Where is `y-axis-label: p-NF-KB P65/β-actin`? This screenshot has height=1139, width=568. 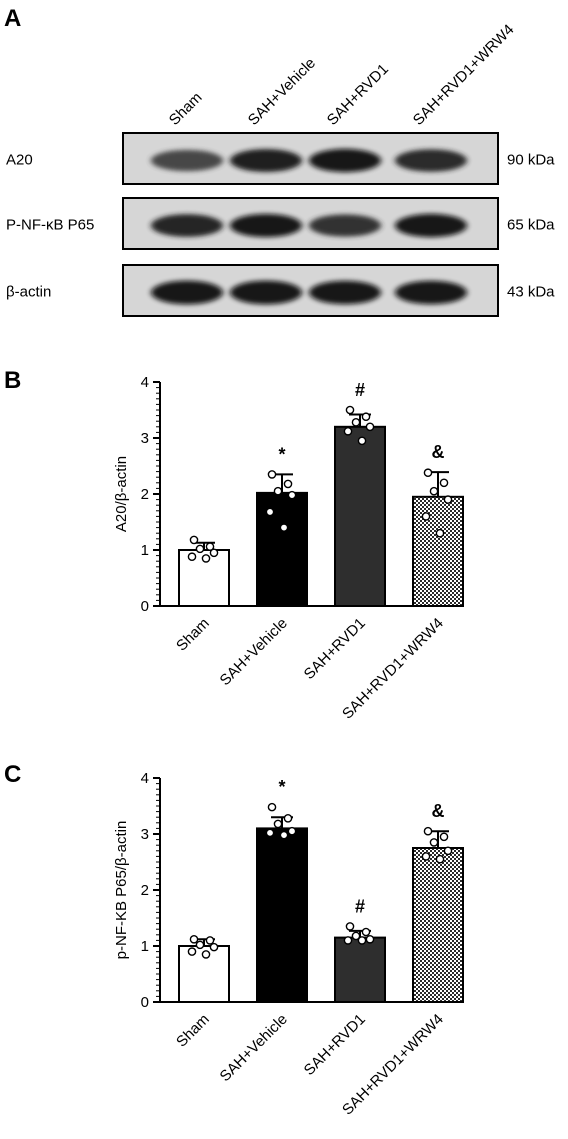
y-axis-label: p-NF-KB P65/β-actin is located at coordinates (121, 890).